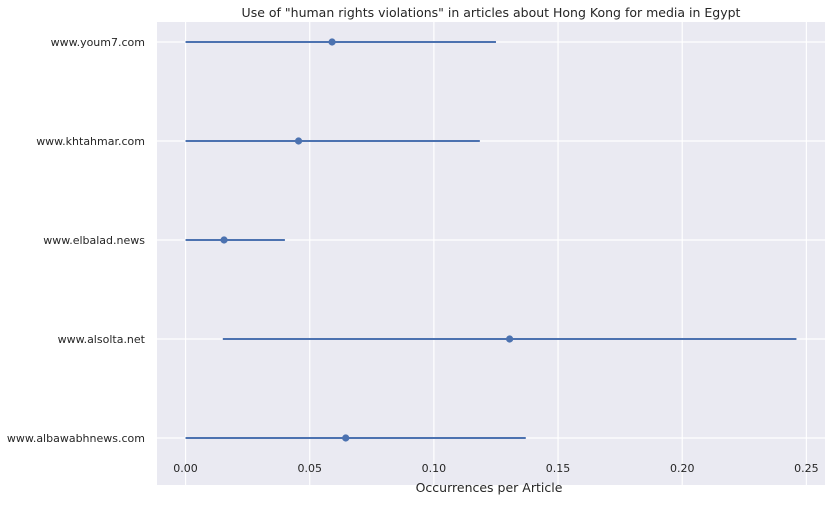  I want to click on x-tick-label: 0.20, so click(682, 468).